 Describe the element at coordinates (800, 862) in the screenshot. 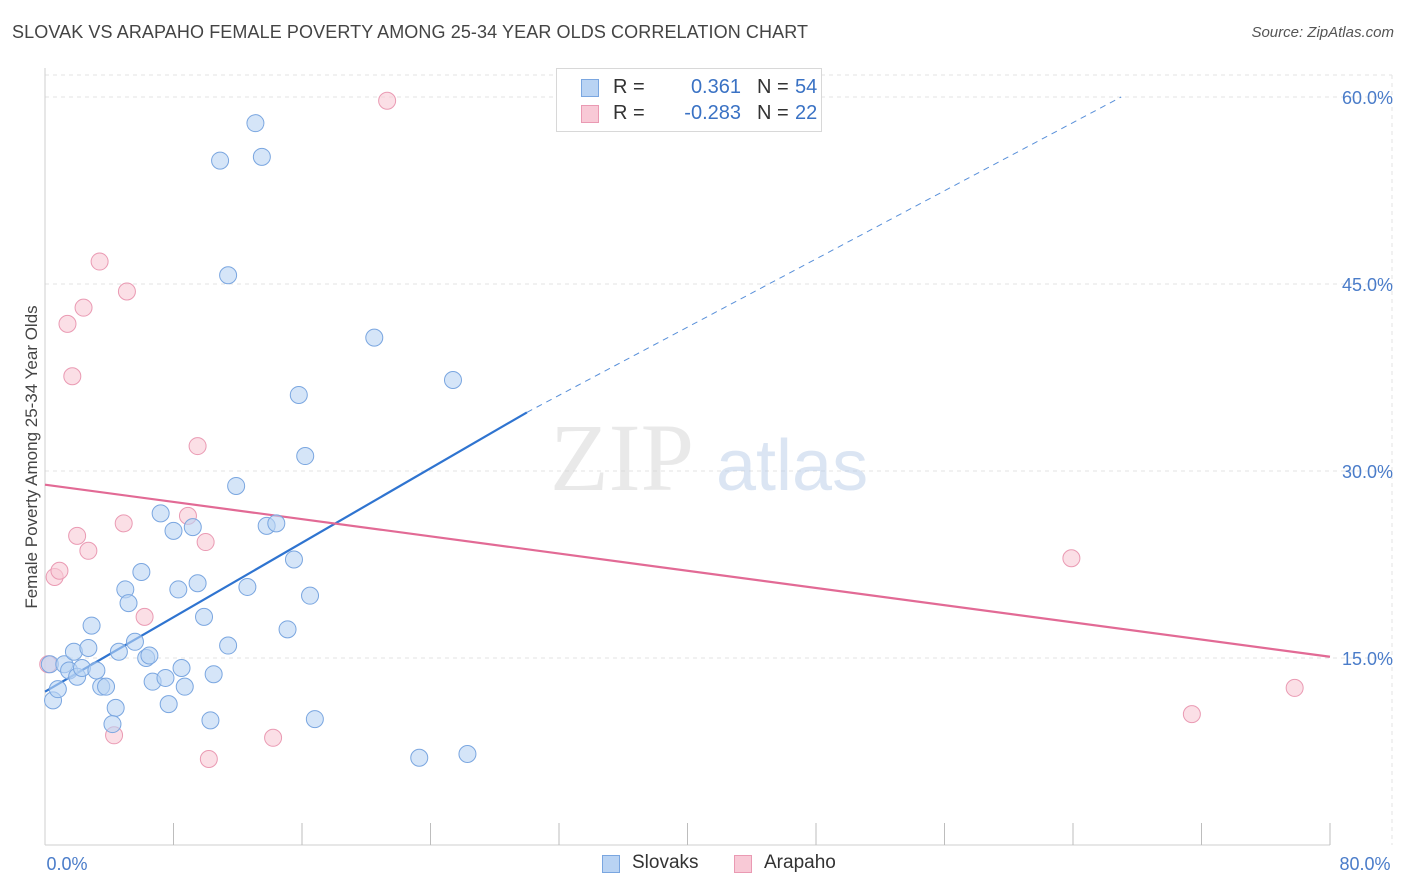

I see `series-name-arapaho: Arapaho` at that location.